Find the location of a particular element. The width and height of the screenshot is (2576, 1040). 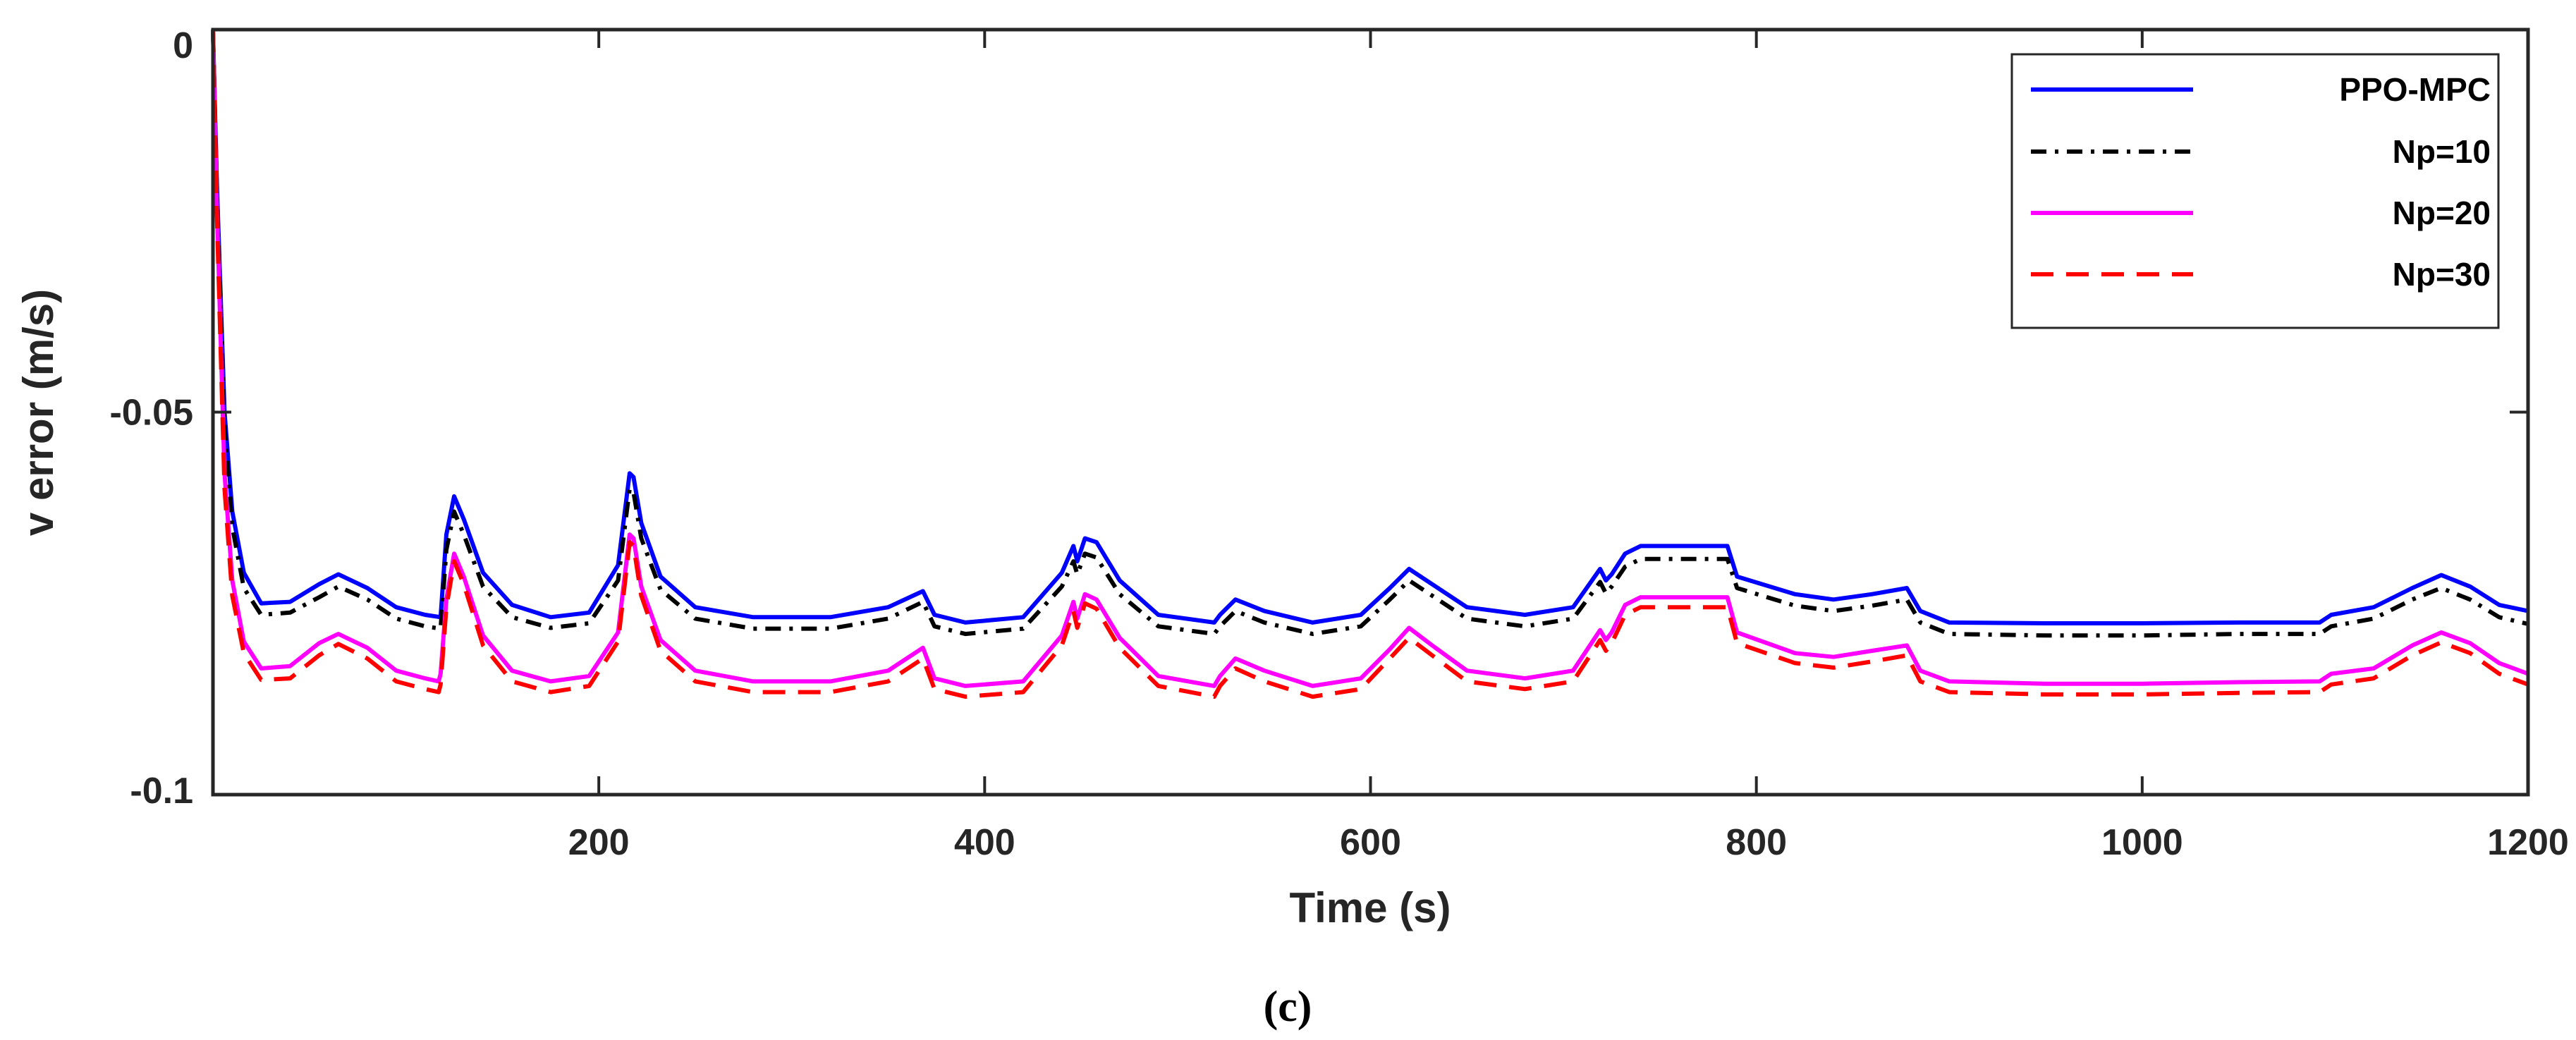

legend: PPO-MPC Np=10 Np=20 Np=30 is located at coordinates (2255, 191).